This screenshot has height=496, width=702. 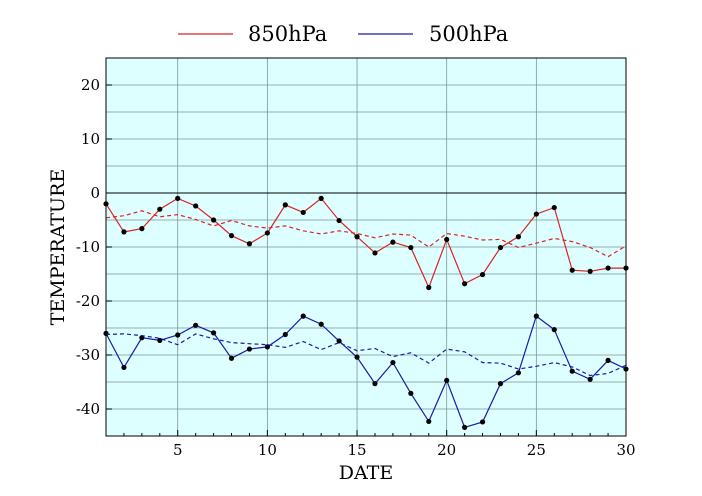 I want to click on x-tick-label: 15, so click(x=356, y=450).